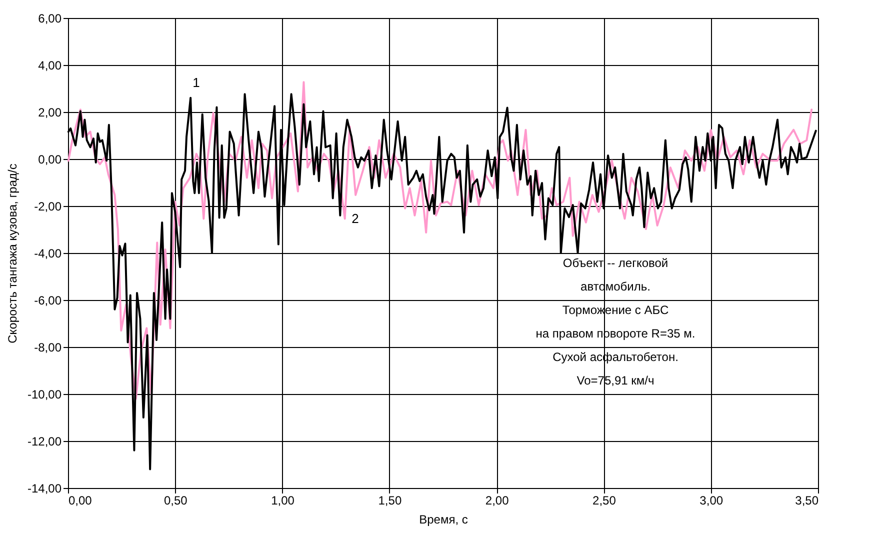  I want to click on y-tick-label: -6,00, so click(48, 301).